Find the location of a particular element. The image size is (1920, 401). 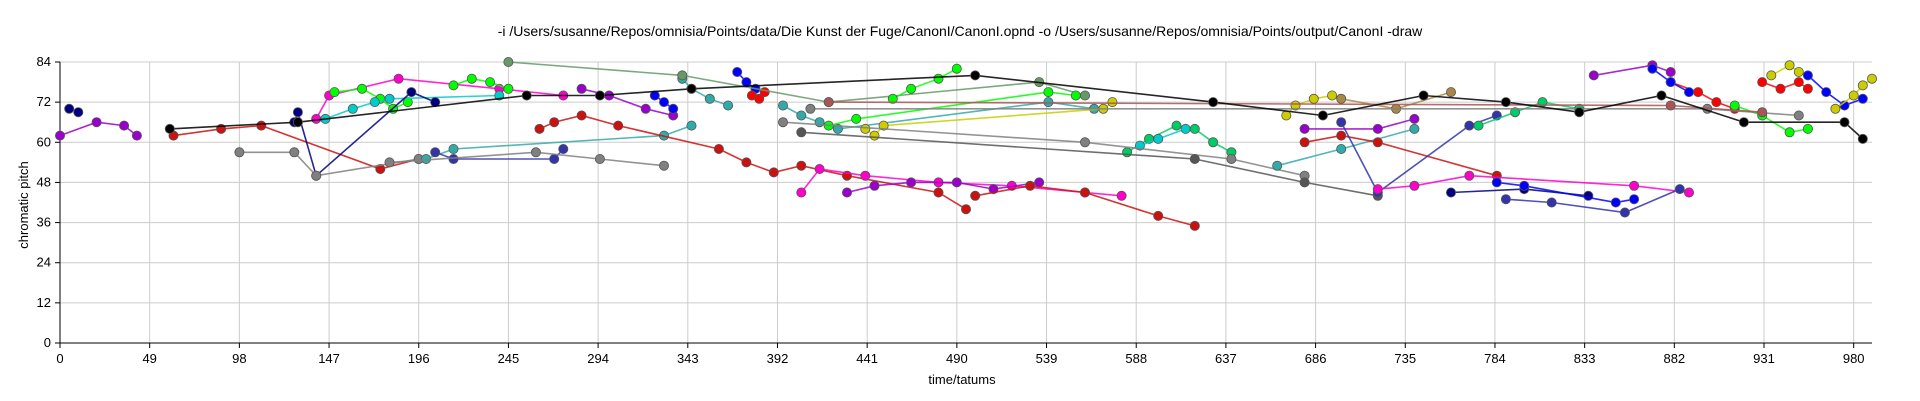

y-tick-label: 24 is located at coordinates (44, 262).